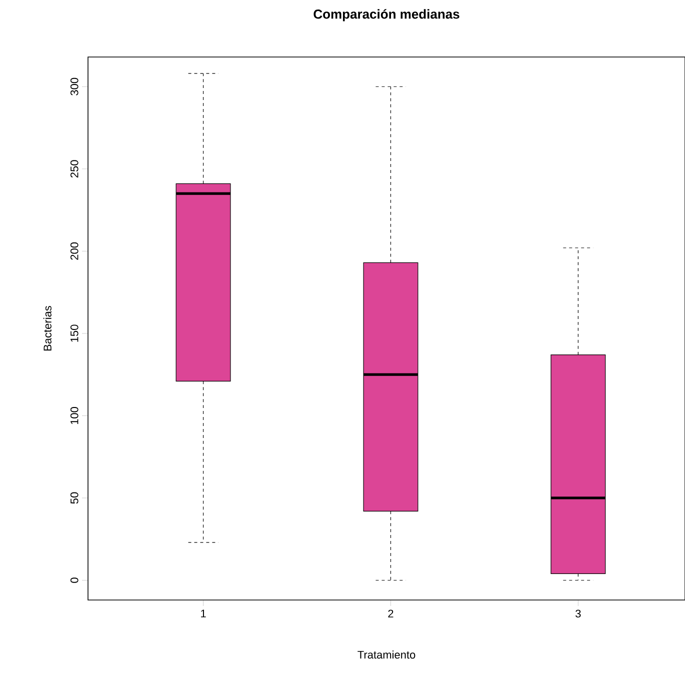 The width and height of the screenshot is (685, 681). I want to click on y-axis-title: Bacterias, so click(47, 328).